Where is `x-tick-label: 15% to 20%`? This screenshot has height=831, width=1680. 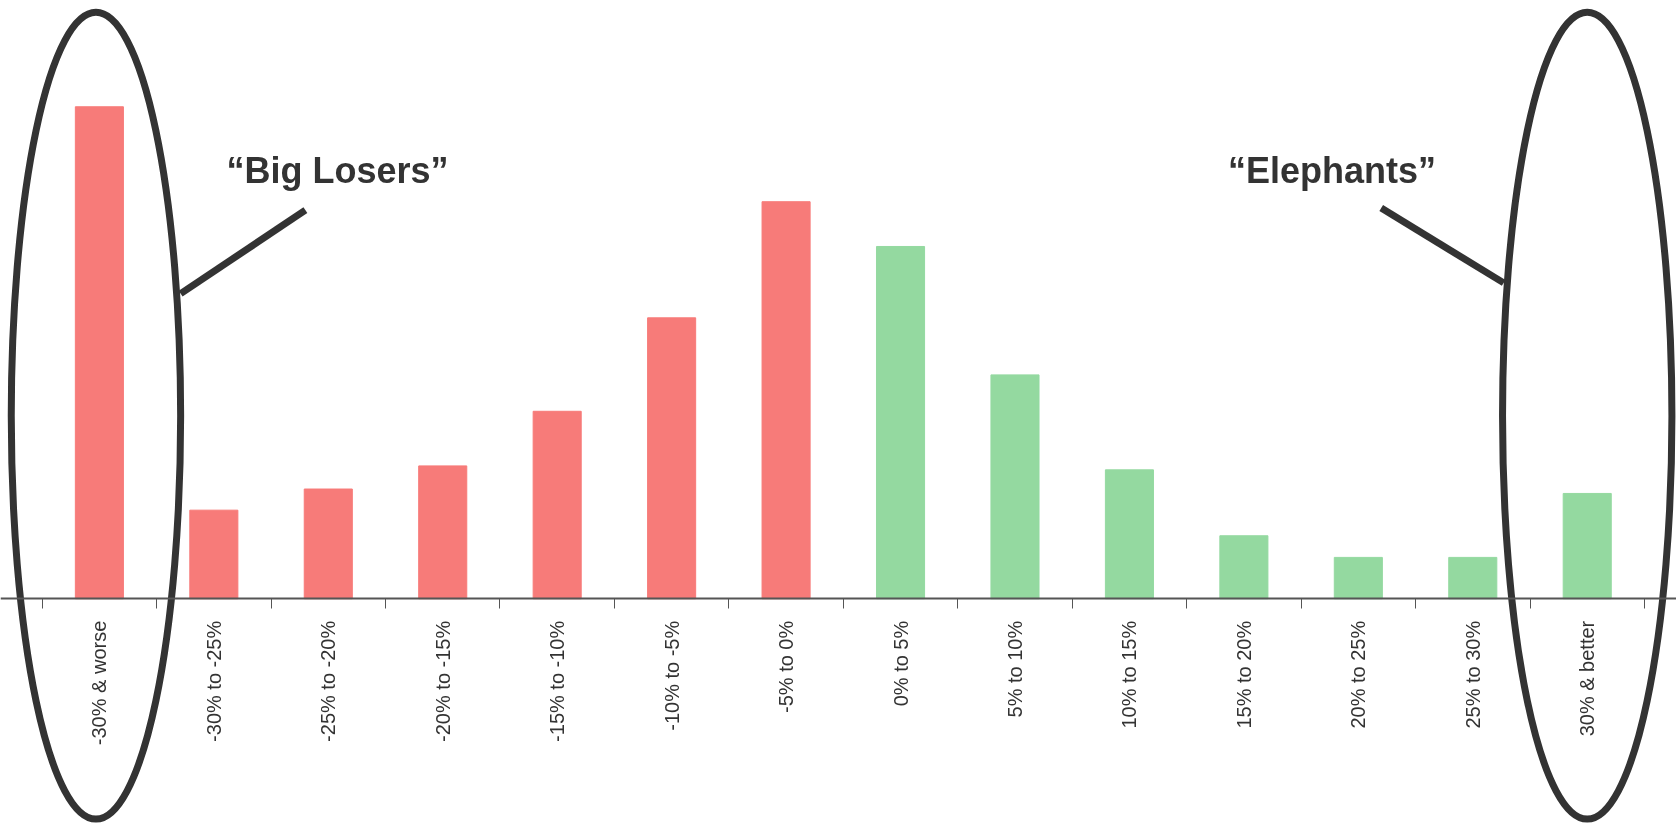
x-tick-label: 15% to 20% is located at coordinates (1243, 674).